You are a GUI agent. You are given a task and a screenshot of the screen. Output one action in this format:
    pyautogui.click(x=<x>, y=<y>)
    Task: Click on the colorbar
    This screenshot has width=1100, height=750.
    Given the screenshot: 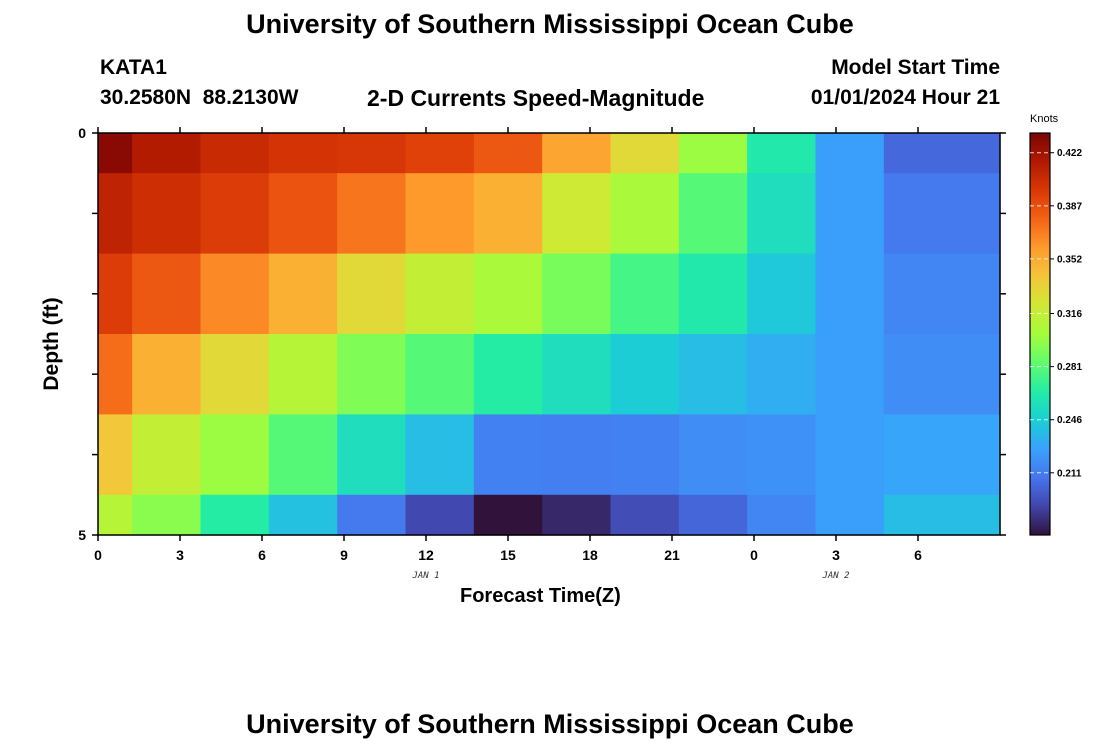 What is the action you would take?
    pyautogui.click(x=1040, y=334)
    